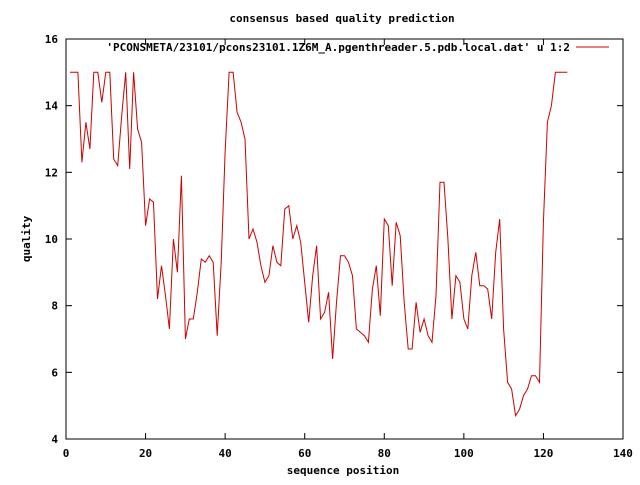  What do you see at coordinates (54, 372) in the screenshot?
I see `y-tick-label: 6` at bounding box center [54, 372].